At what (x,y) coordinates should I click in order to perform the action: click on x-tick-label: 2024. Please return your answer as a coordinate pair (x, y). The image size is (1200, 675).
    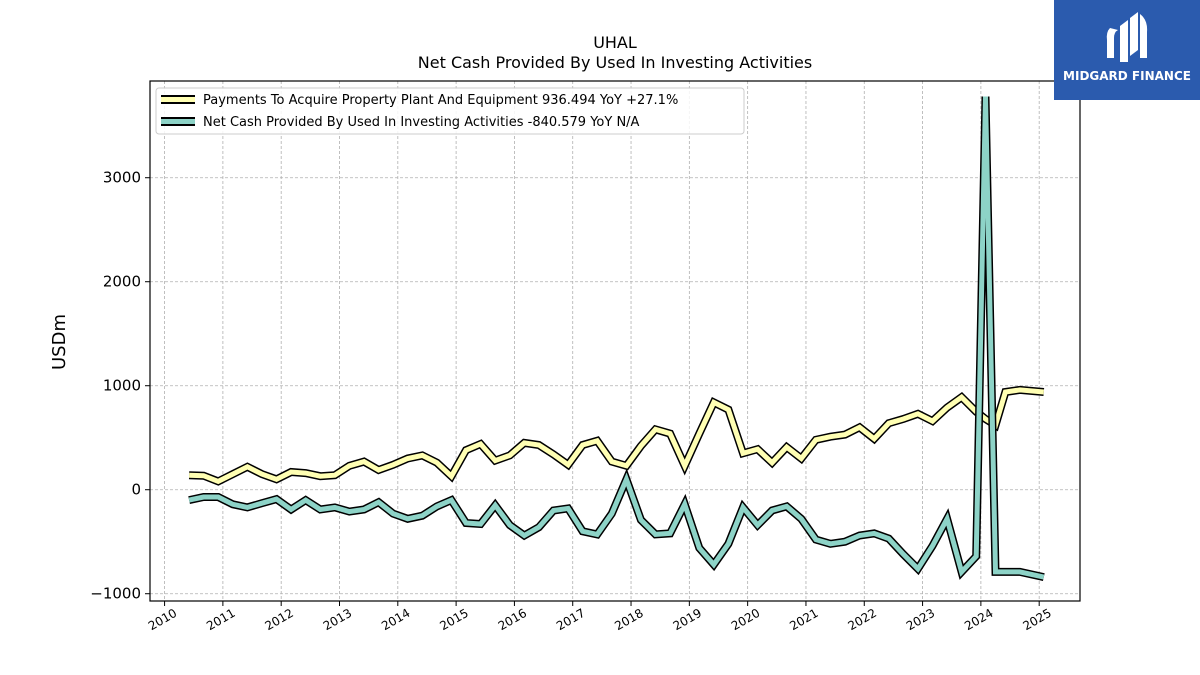
    Looking at the image, I should click on (978, 619).